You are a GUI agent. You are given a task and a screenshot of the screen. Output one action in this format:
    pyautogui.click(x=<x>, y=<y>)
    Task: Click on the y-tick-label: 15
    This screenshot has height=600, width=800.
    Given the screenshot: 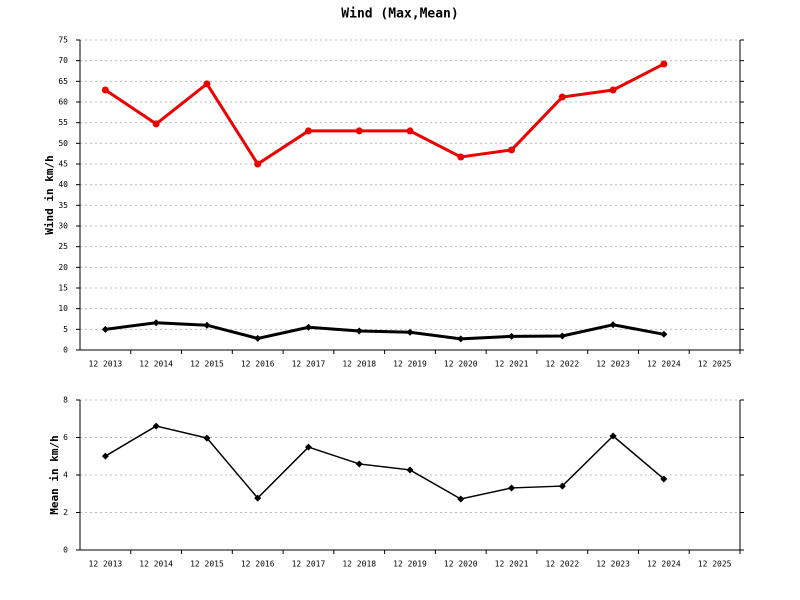 What is the action you would take?
    pyautogui.click(x=63, y=288)
    